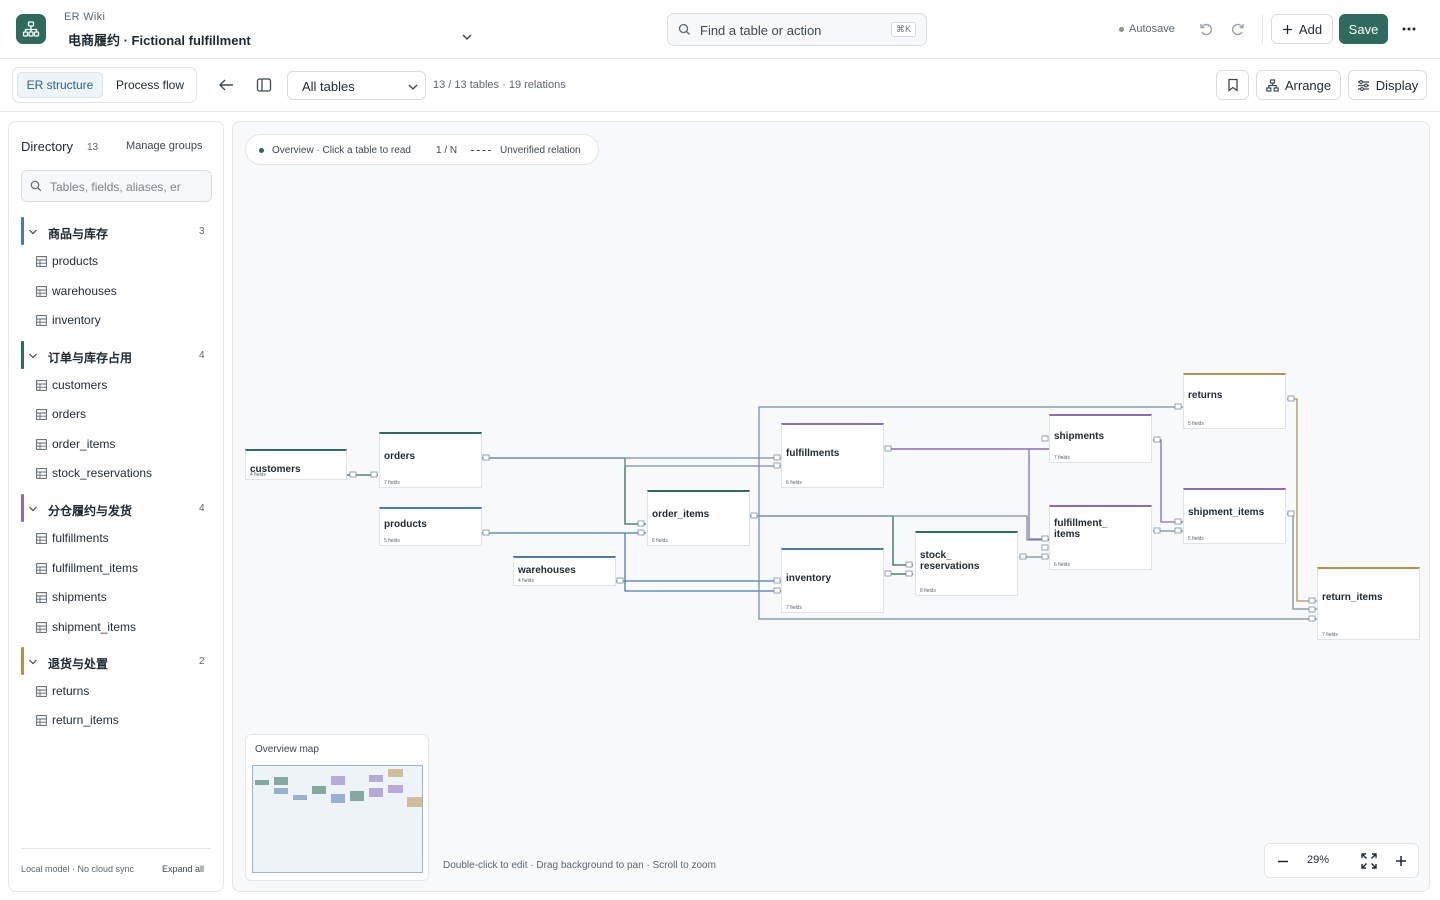 This screenshot has width=1440, height=900. Describe the element at coordinates (164, 146) in the screenshot. I see `manage-groups-link: Manage groups` at that location.